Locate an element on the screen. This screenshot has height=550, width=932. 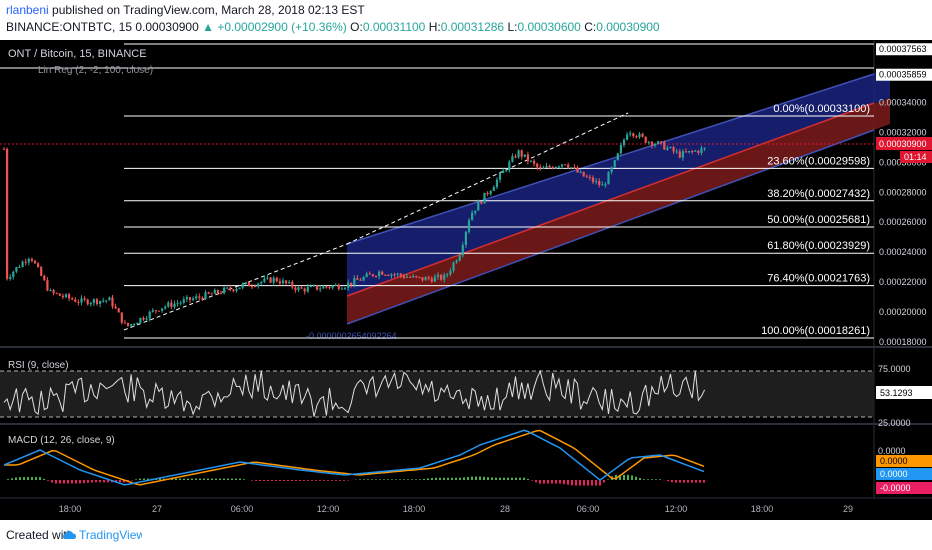
rsi-band is located at coordinates (437, 394).